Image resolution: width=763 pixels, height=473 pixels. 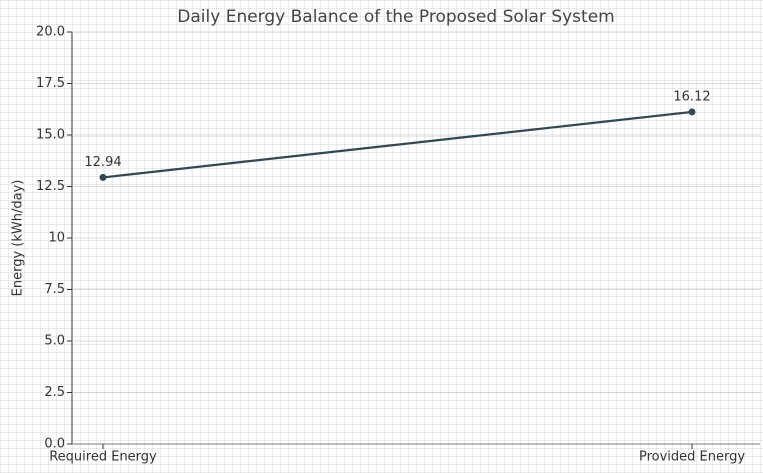 What do you see at coordinates (18, 238) in the screenshot?
I see `y-axis-label: Energy (kWh/day)` at bounding box center [18, 238].